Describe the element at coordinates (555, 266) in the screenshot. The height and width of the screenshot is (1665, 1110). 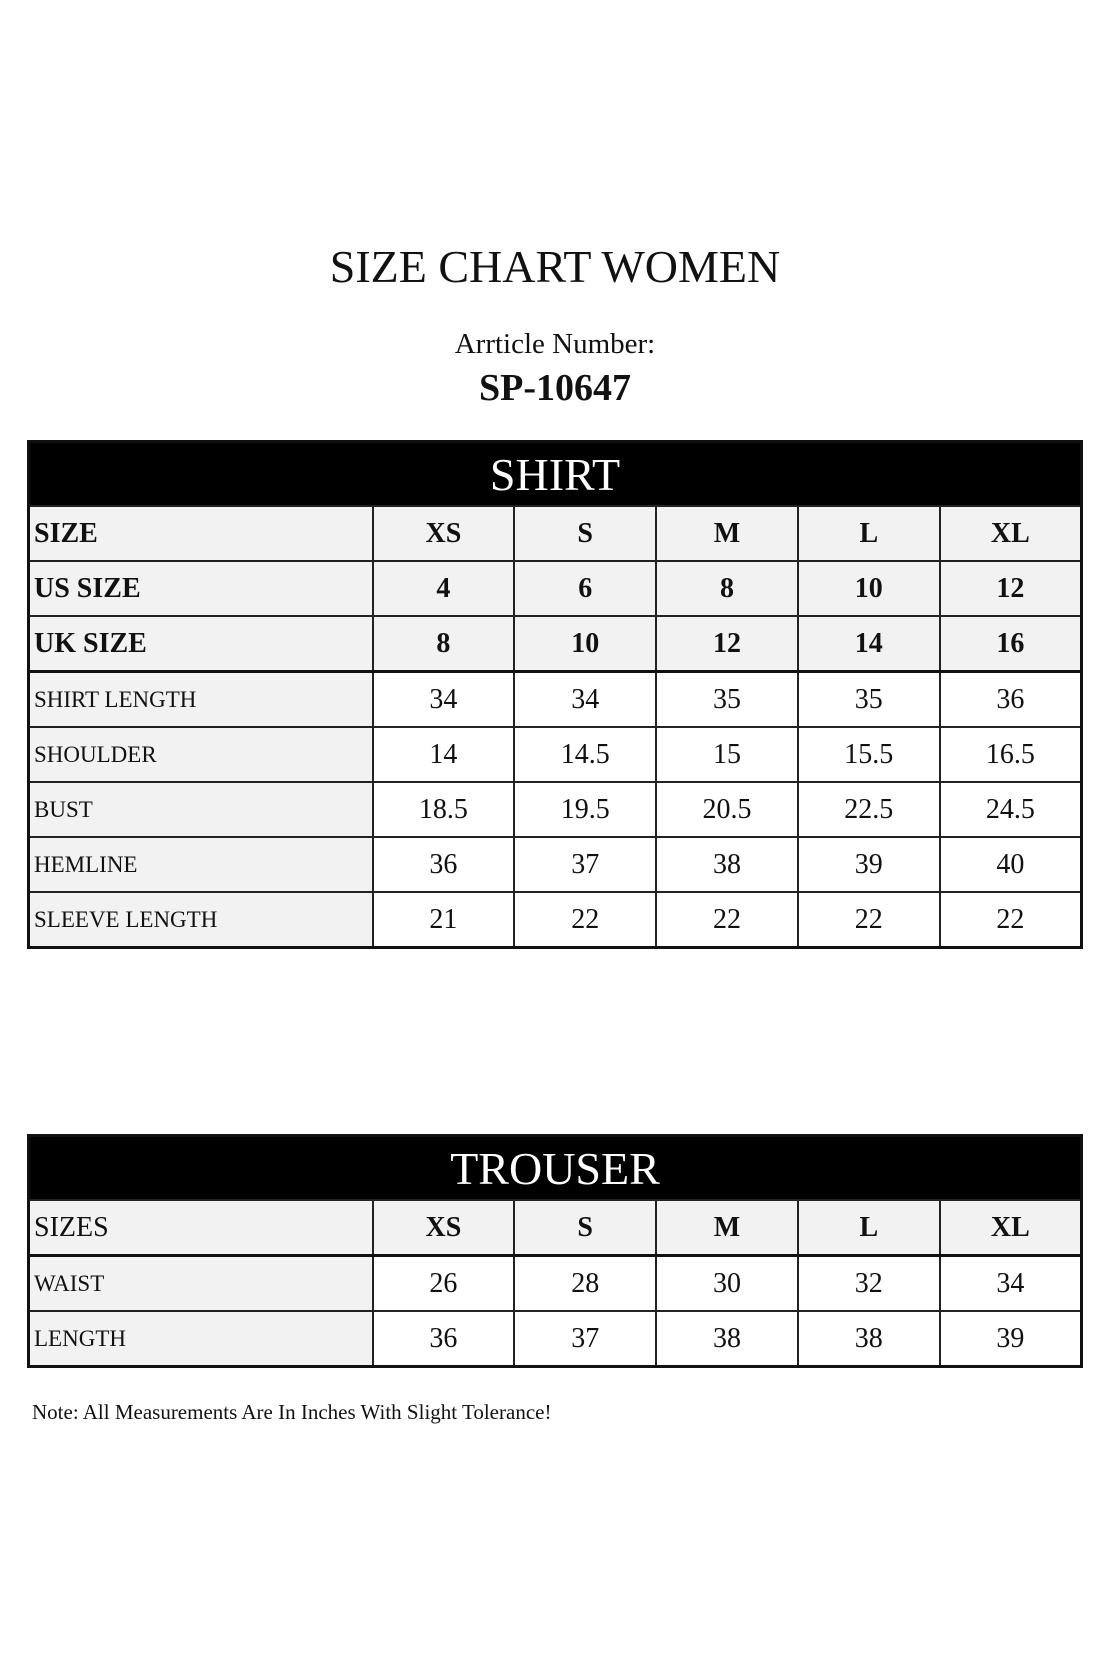
I see `page-title: SIZE CHART WOMEN` at that location.